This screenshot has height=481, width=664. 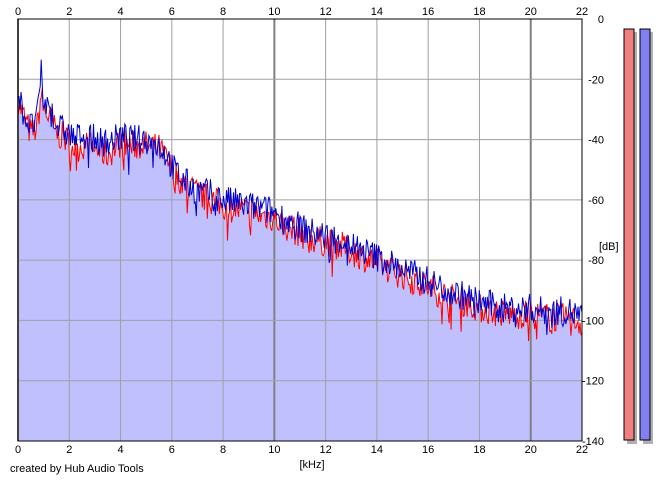 I want to click on x-tick-label-bottom: 12, so click(x=326, y=450).